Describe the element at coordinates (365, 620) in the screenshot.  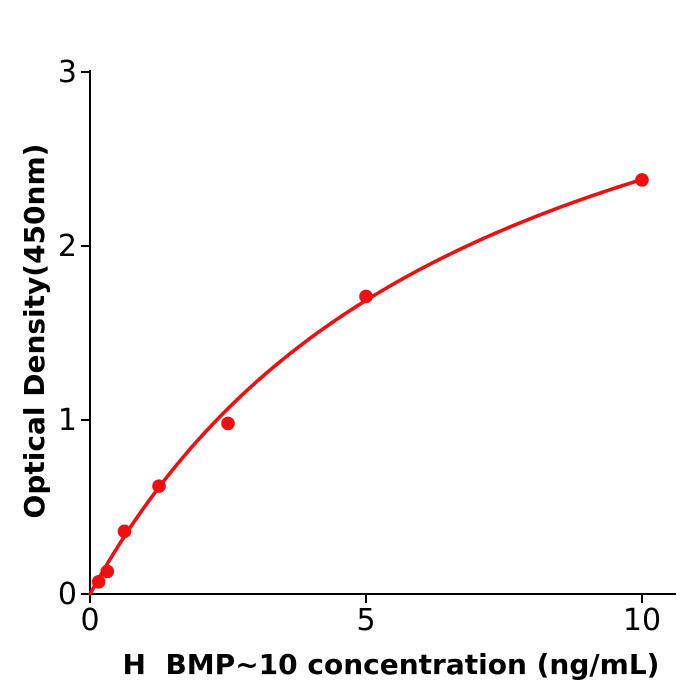
I see `x-tick-label: 5` at that location.